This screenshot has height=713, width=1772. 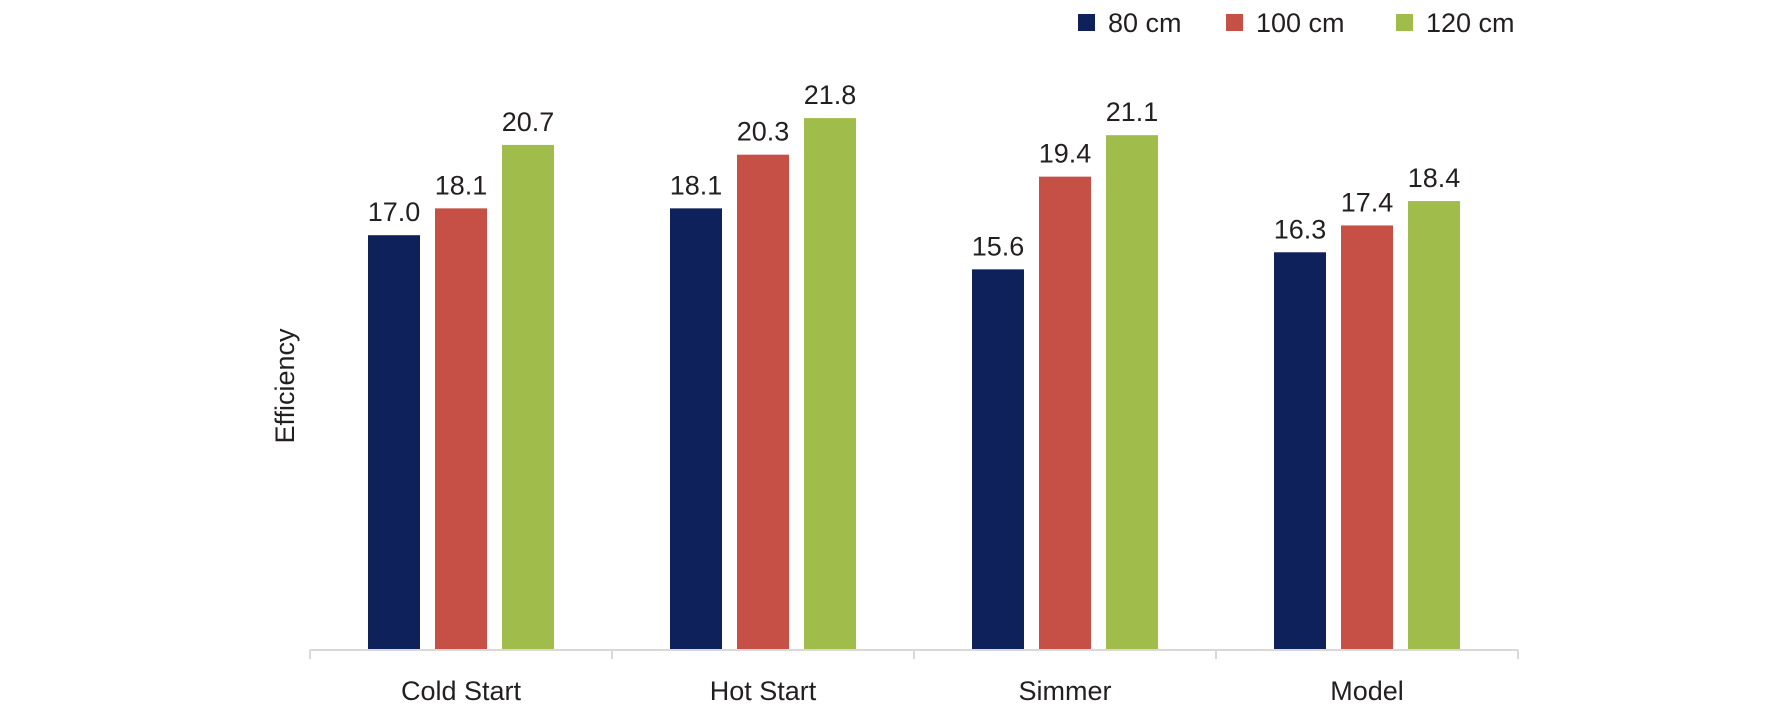 I want to click on bar-100cm-cold-start, so click(x=461, y=429).